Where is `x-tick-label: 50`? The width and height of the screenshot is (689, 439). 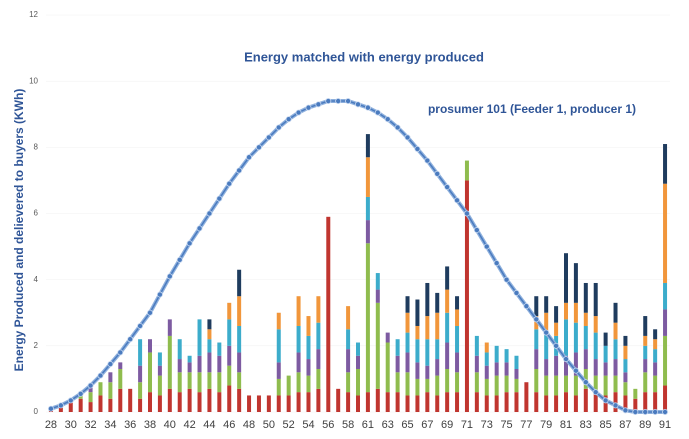
x-tick-label: 50 is located at coordinates (269, 425).